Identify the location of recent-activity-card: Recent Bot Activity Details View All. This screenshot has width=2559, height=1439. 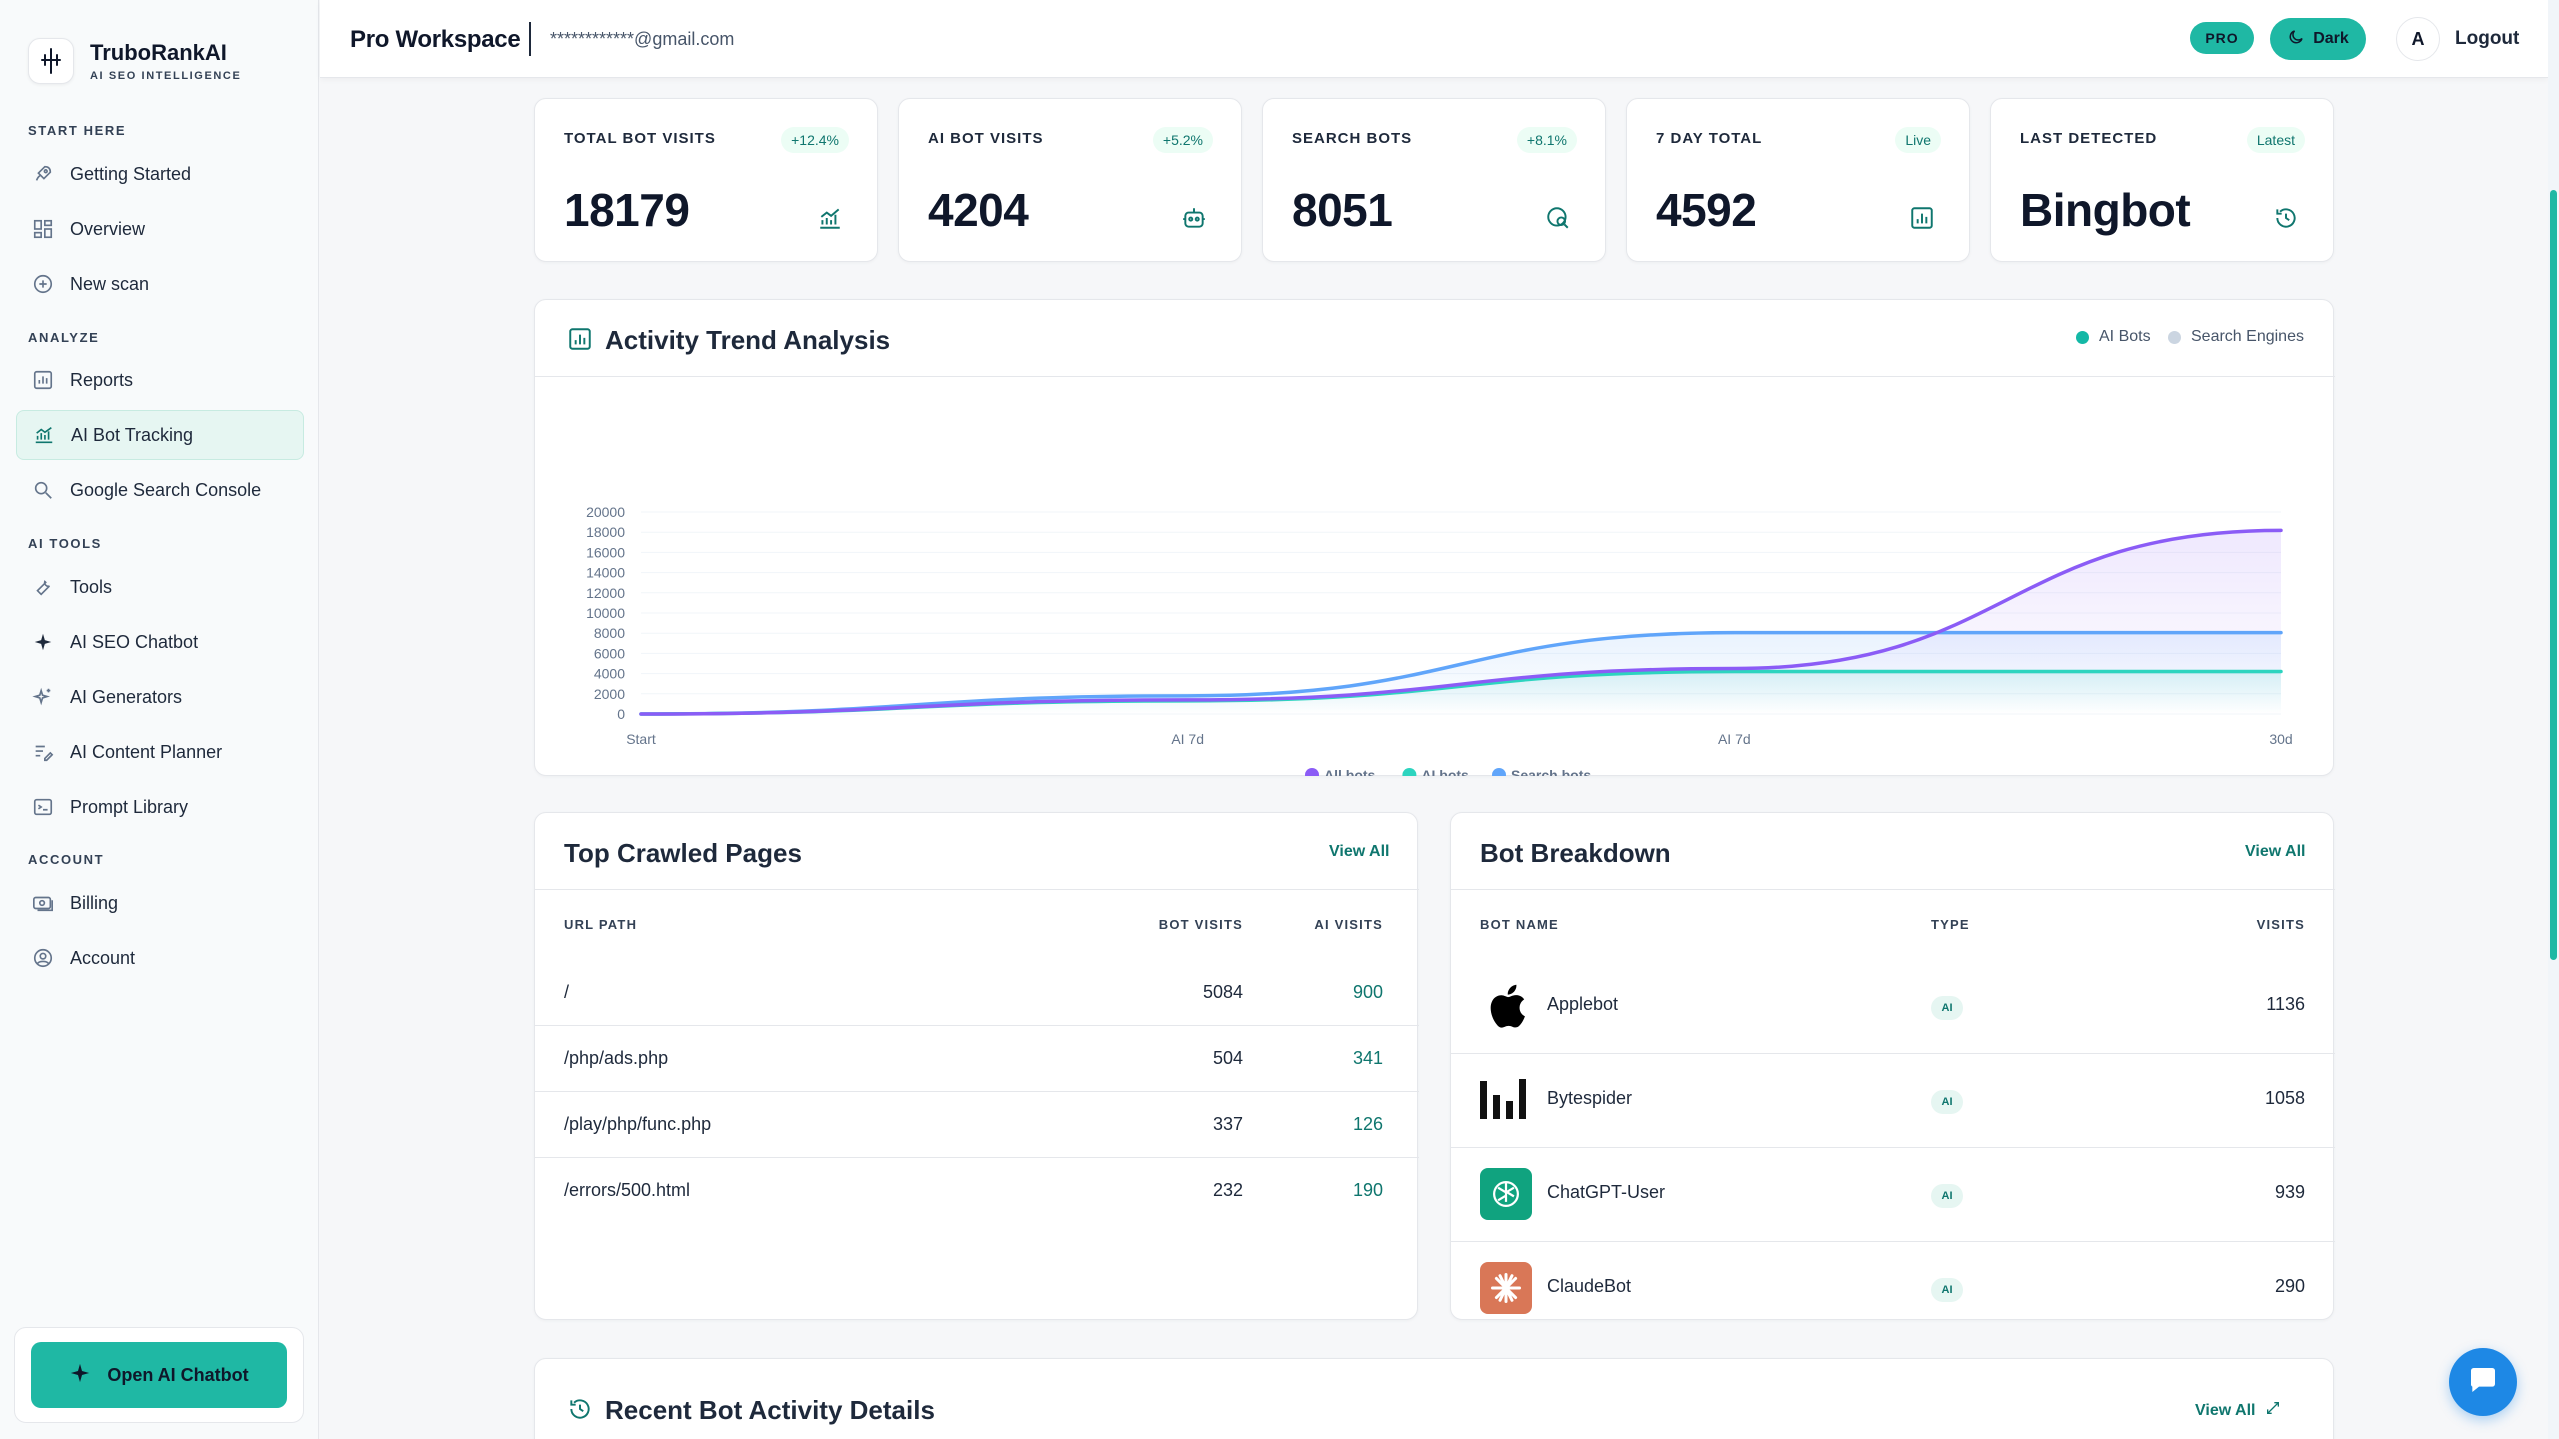
(1434, 1398).